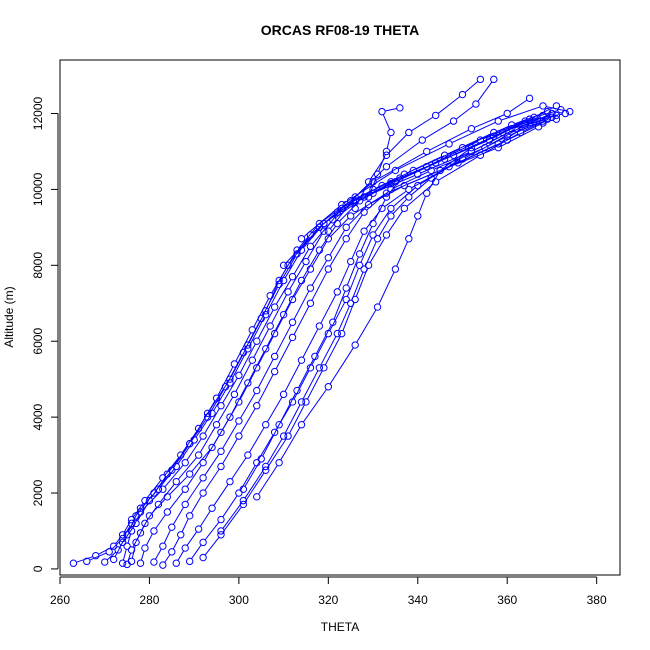 This screenshot has height=650, width=650. Describe the element at coordinates (9, 316) in the screenshot. I see `y-axis-label: Altitude (m)` at that location.